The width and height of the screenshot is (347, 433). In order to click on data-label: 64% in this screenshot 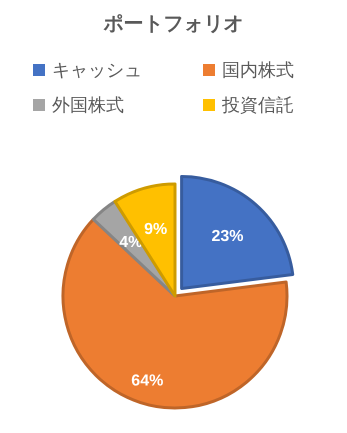, I will do `click(147, 381)`.